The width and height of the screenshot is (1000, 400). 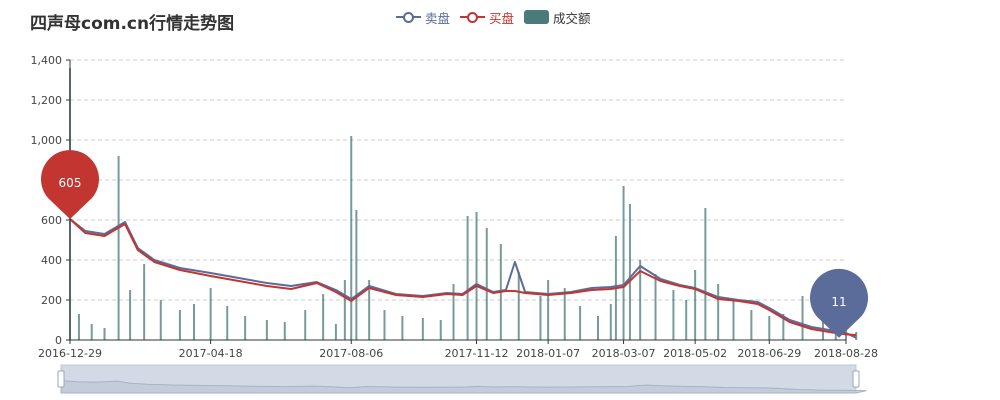 I want to click on x-tick-label: 2016-12-29, so click(x=70, y=353).